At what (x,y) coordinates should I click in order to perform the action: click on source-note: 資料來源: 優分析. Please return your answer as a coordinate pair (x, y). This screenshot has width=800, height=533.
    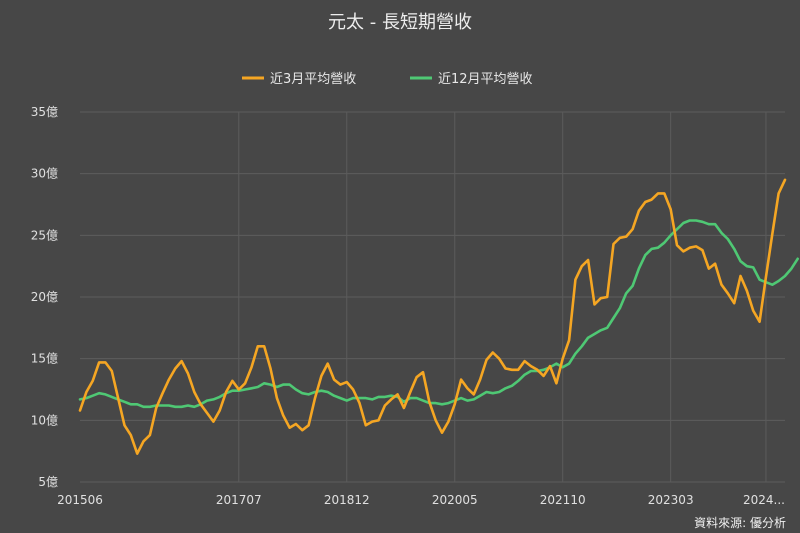
    Looking at the image, I should click on (740, 523).